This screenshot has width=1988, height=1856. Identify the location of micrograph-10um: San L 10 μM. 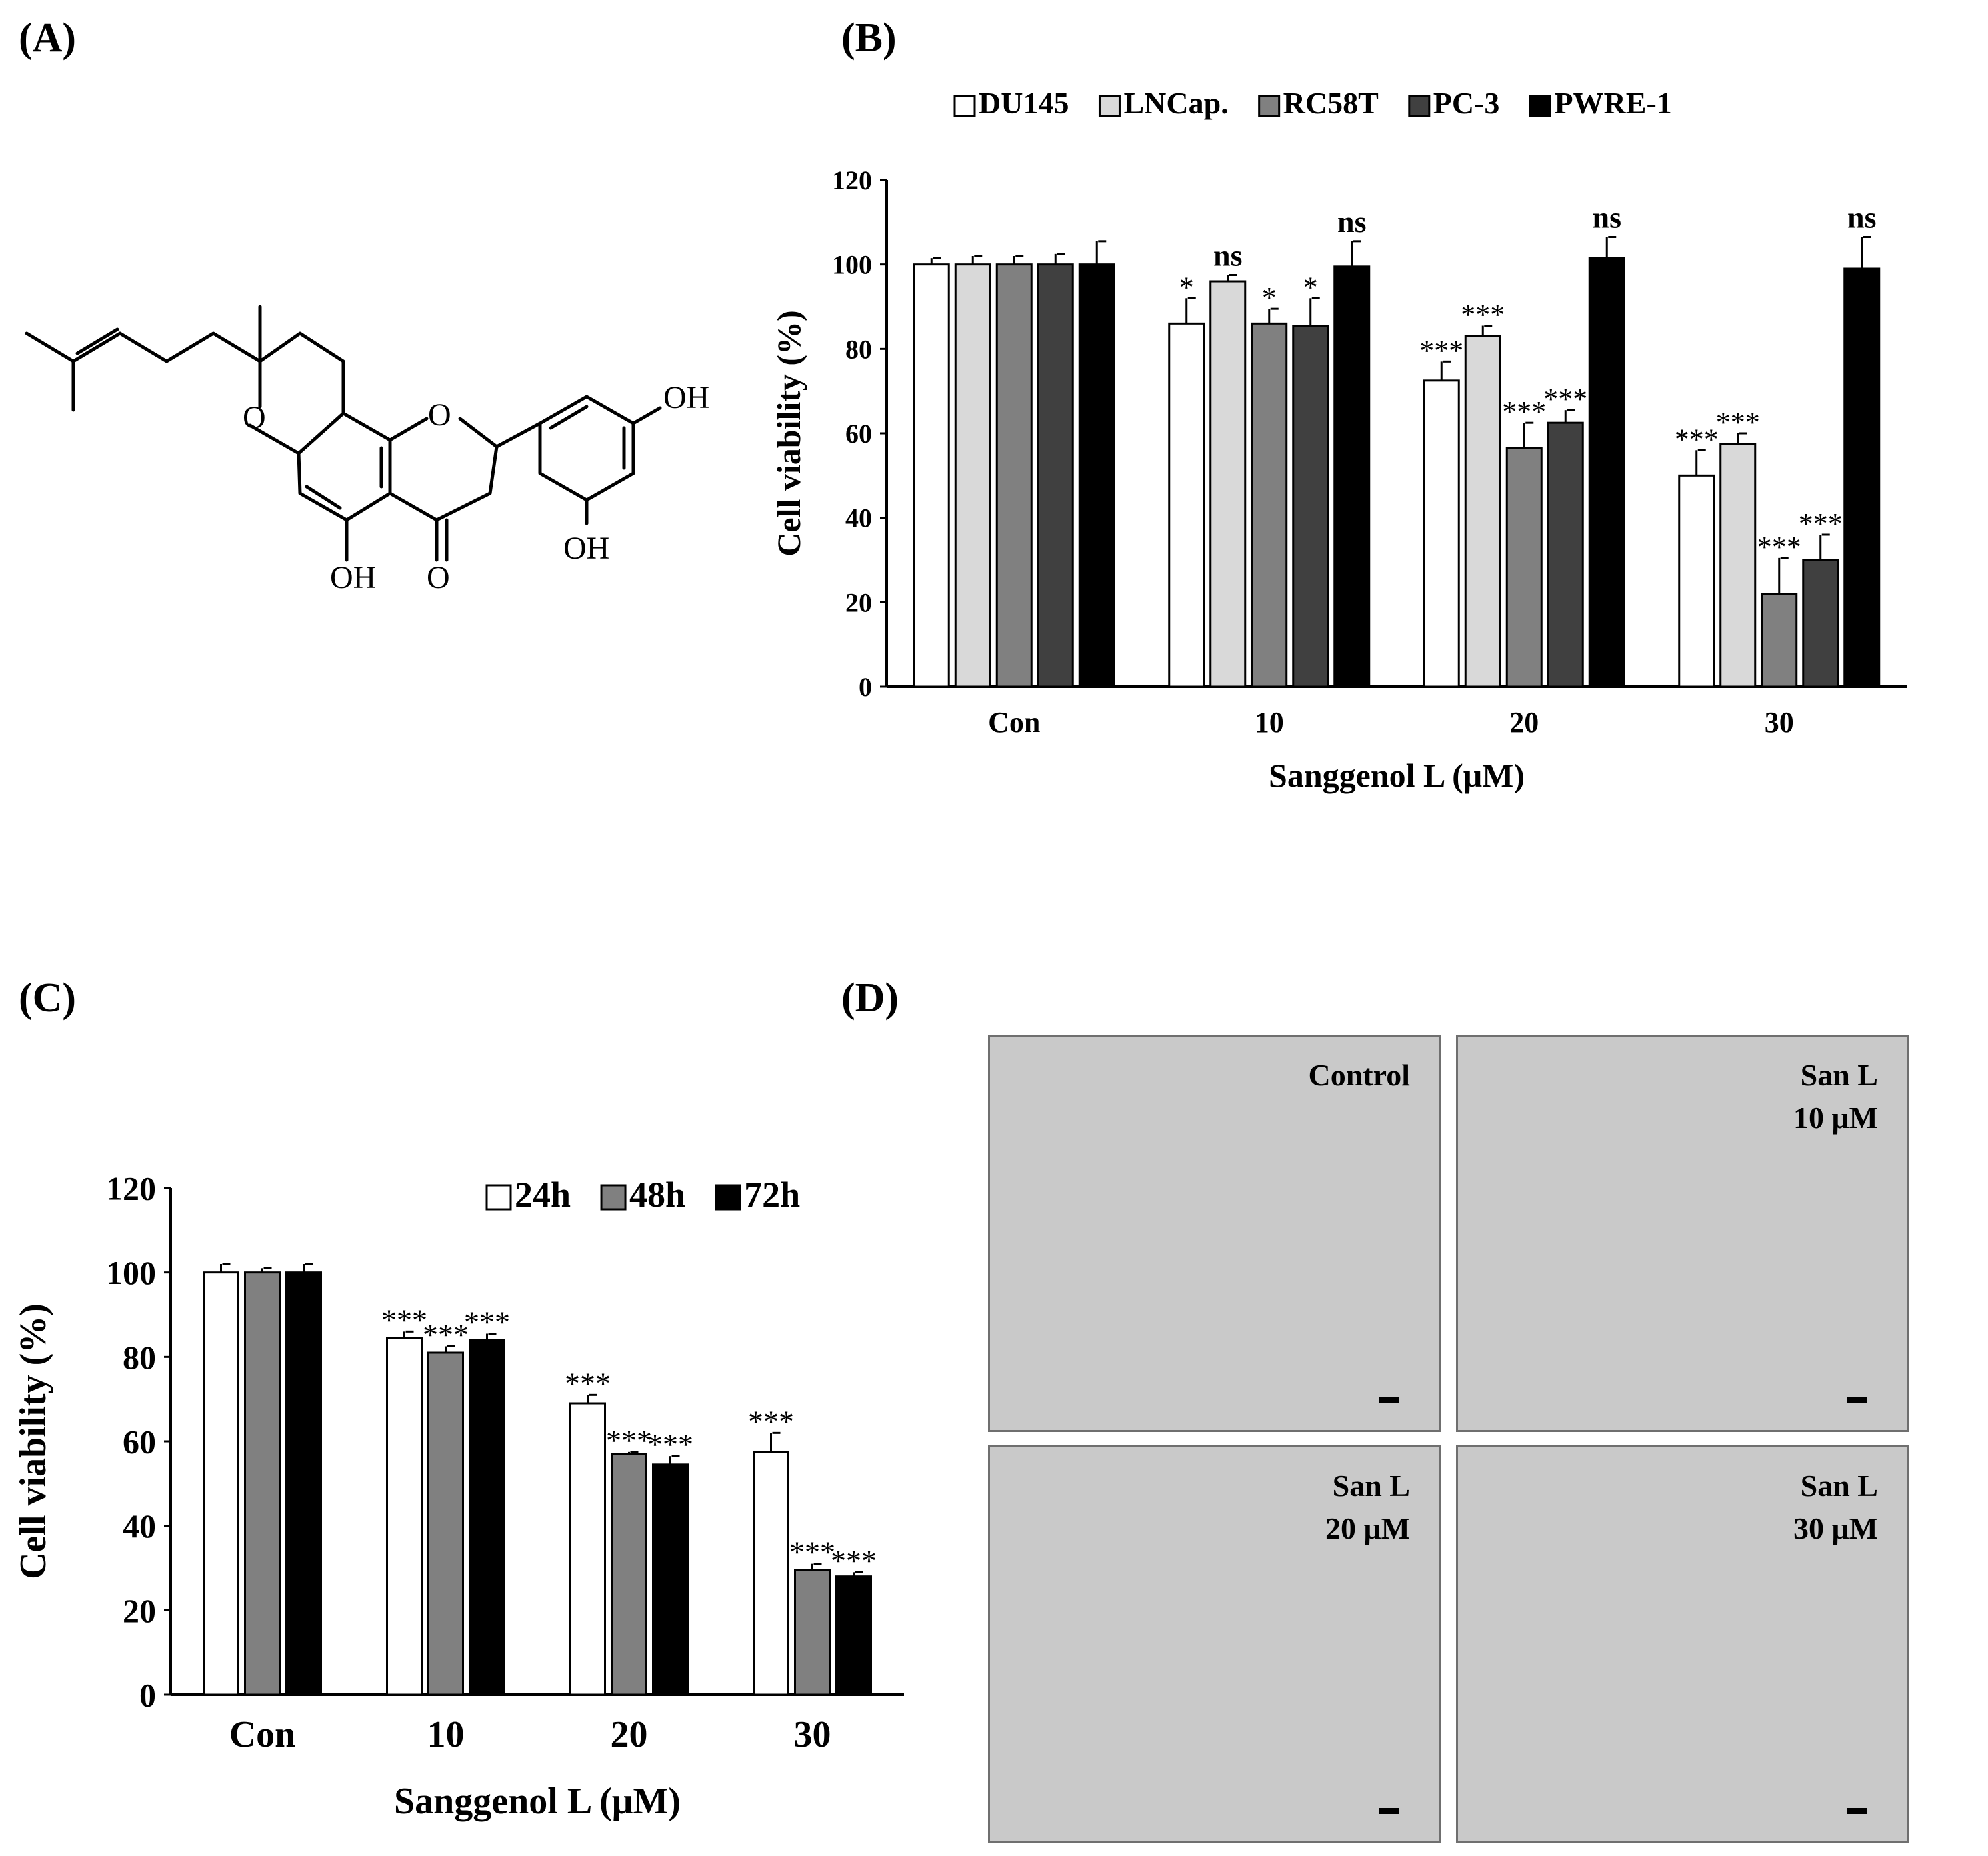
(1682, 1233).